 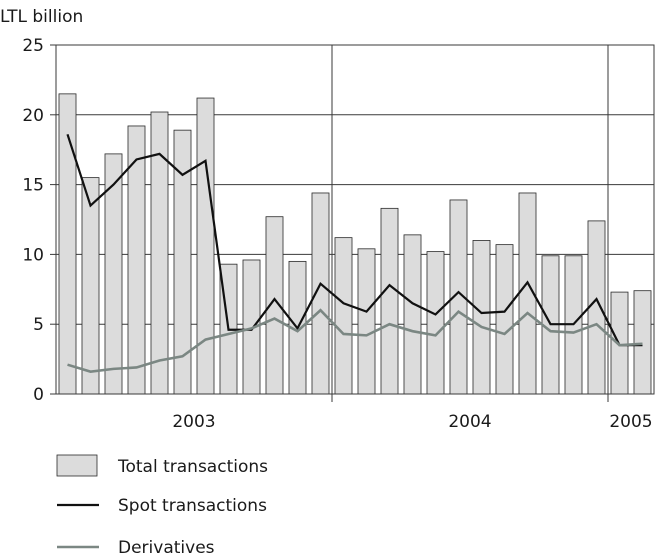 What do you see at coordinates (41, 17) in the screenshot?
I see `y-axis-title: LTL billion` at bounding box center [41, 17].